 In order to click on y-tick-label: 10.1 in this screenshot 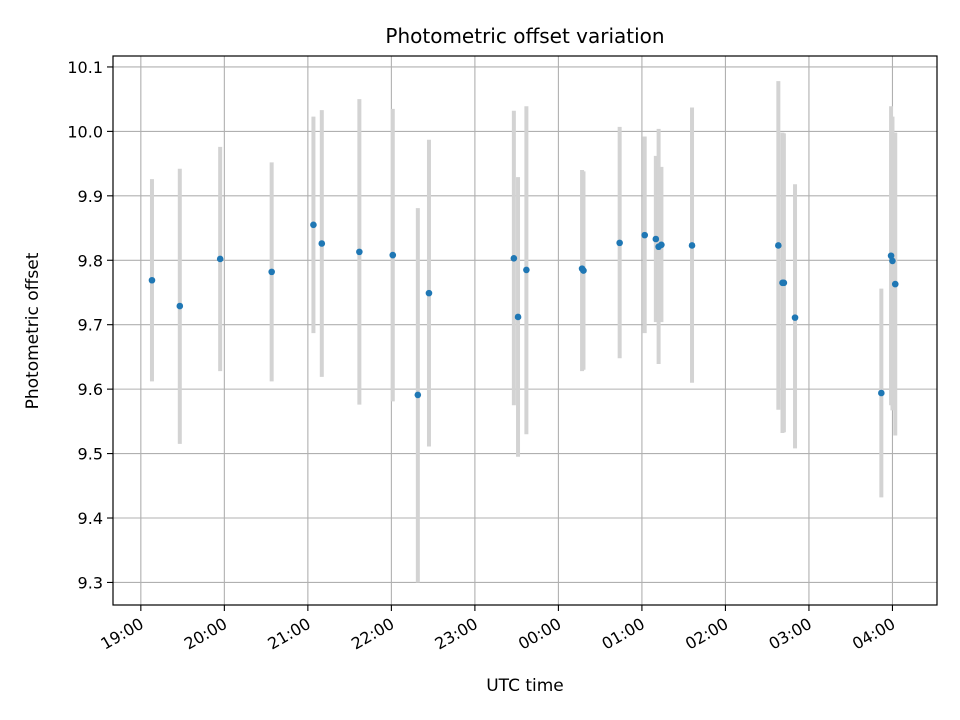, I will do `click(85, 67)`.